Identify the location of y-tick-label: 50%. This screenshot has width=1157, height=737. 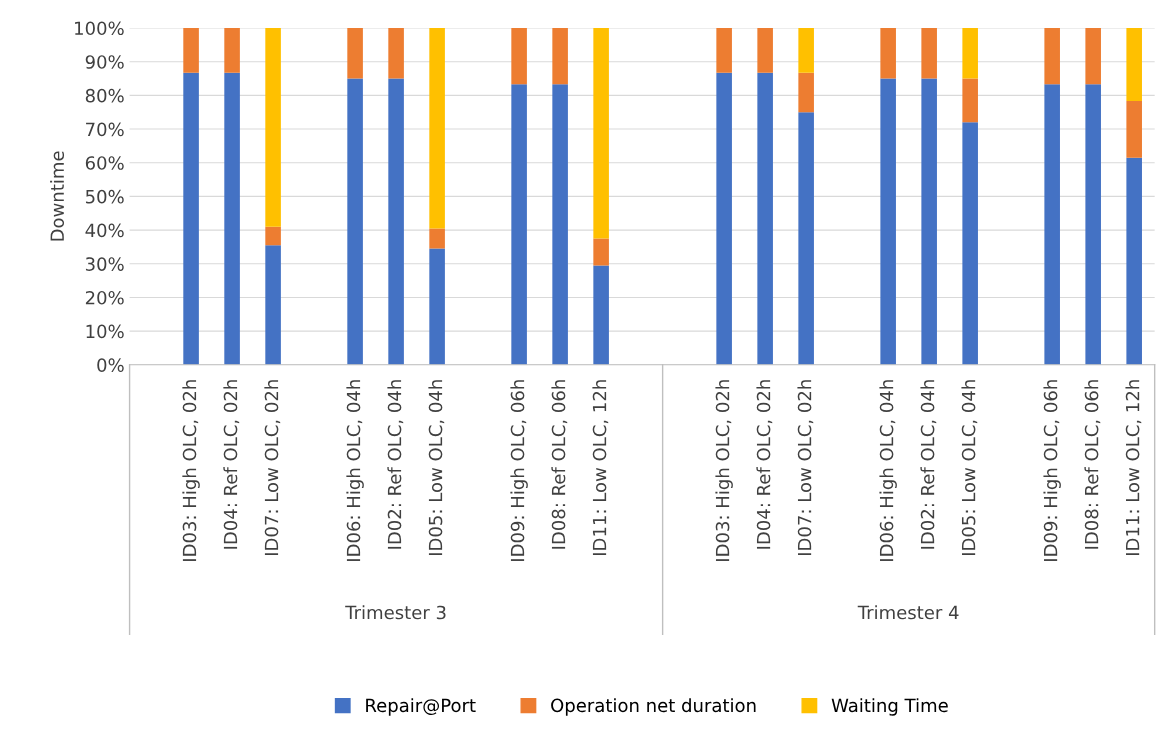
(104, 196).